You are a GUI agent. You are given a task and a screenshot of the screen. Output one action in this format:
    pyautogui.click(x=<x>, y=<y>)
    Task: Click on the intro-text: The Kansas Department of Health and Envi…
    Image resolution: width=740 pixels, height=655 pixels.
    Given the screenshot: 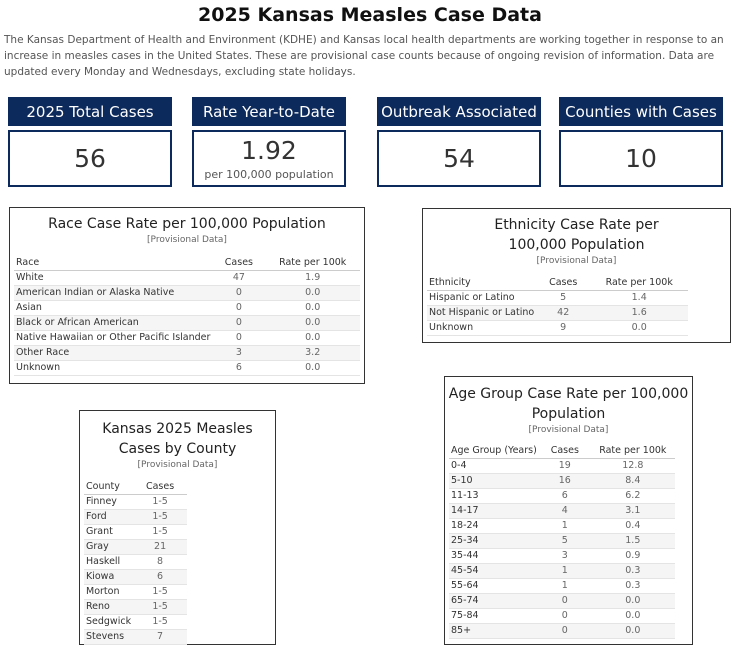 What is the action you would take?
    pyautogui.click(x=364, y=56)
    